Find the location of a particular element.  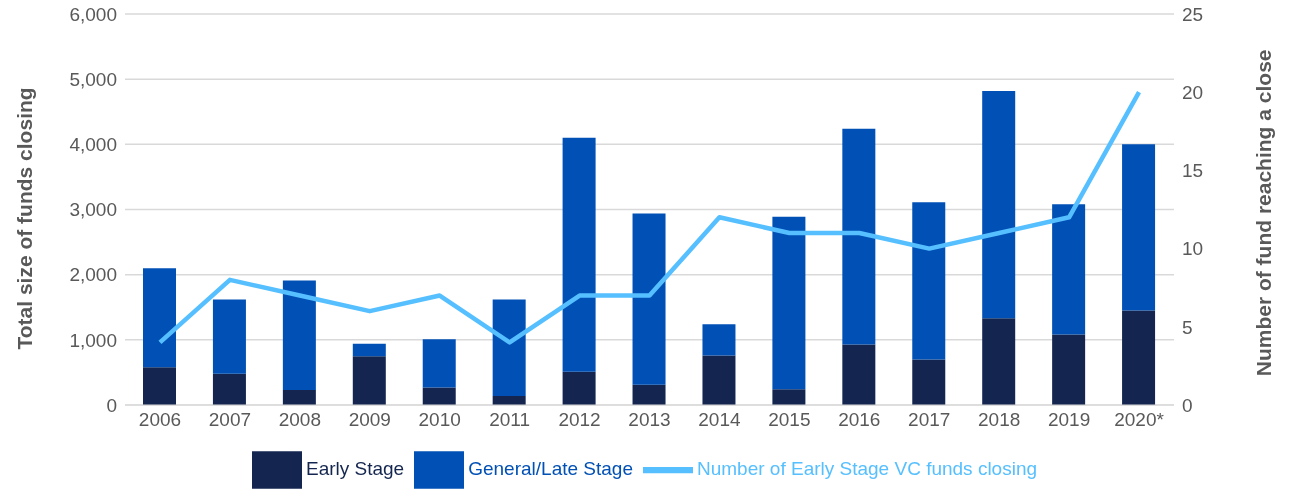

legend-label: Early Stage is located at coordinates (355, 469).